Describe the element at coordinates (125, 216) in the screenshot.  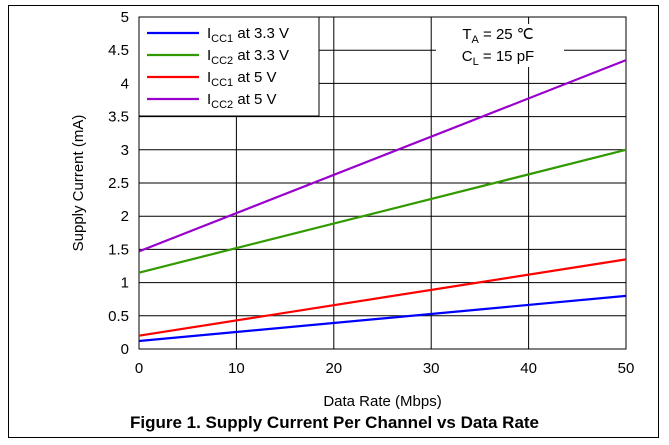
I see `y-tick-label: 2` at that location.